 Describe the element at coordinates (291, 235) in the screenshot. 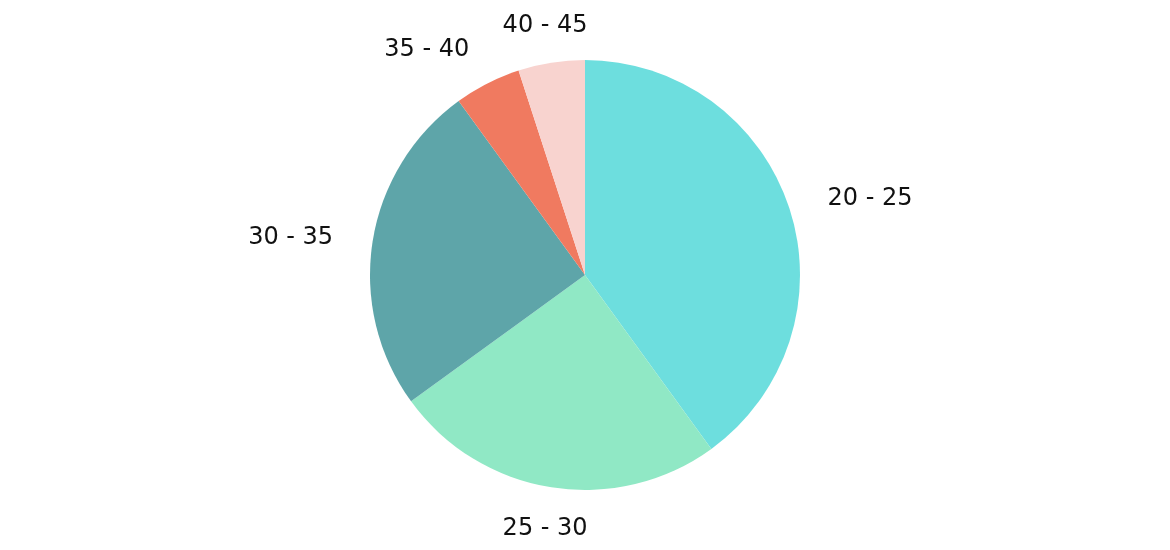

I see `slice-label: 30 - 35` at that location.